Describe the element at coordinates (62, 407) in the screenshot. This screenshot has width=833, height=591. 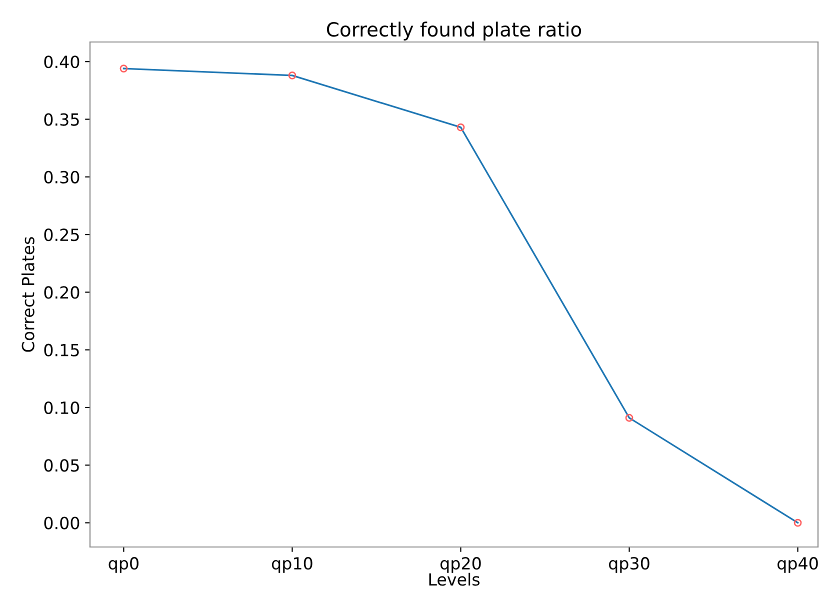
I see `y-tick-label: 0.10` at that location.